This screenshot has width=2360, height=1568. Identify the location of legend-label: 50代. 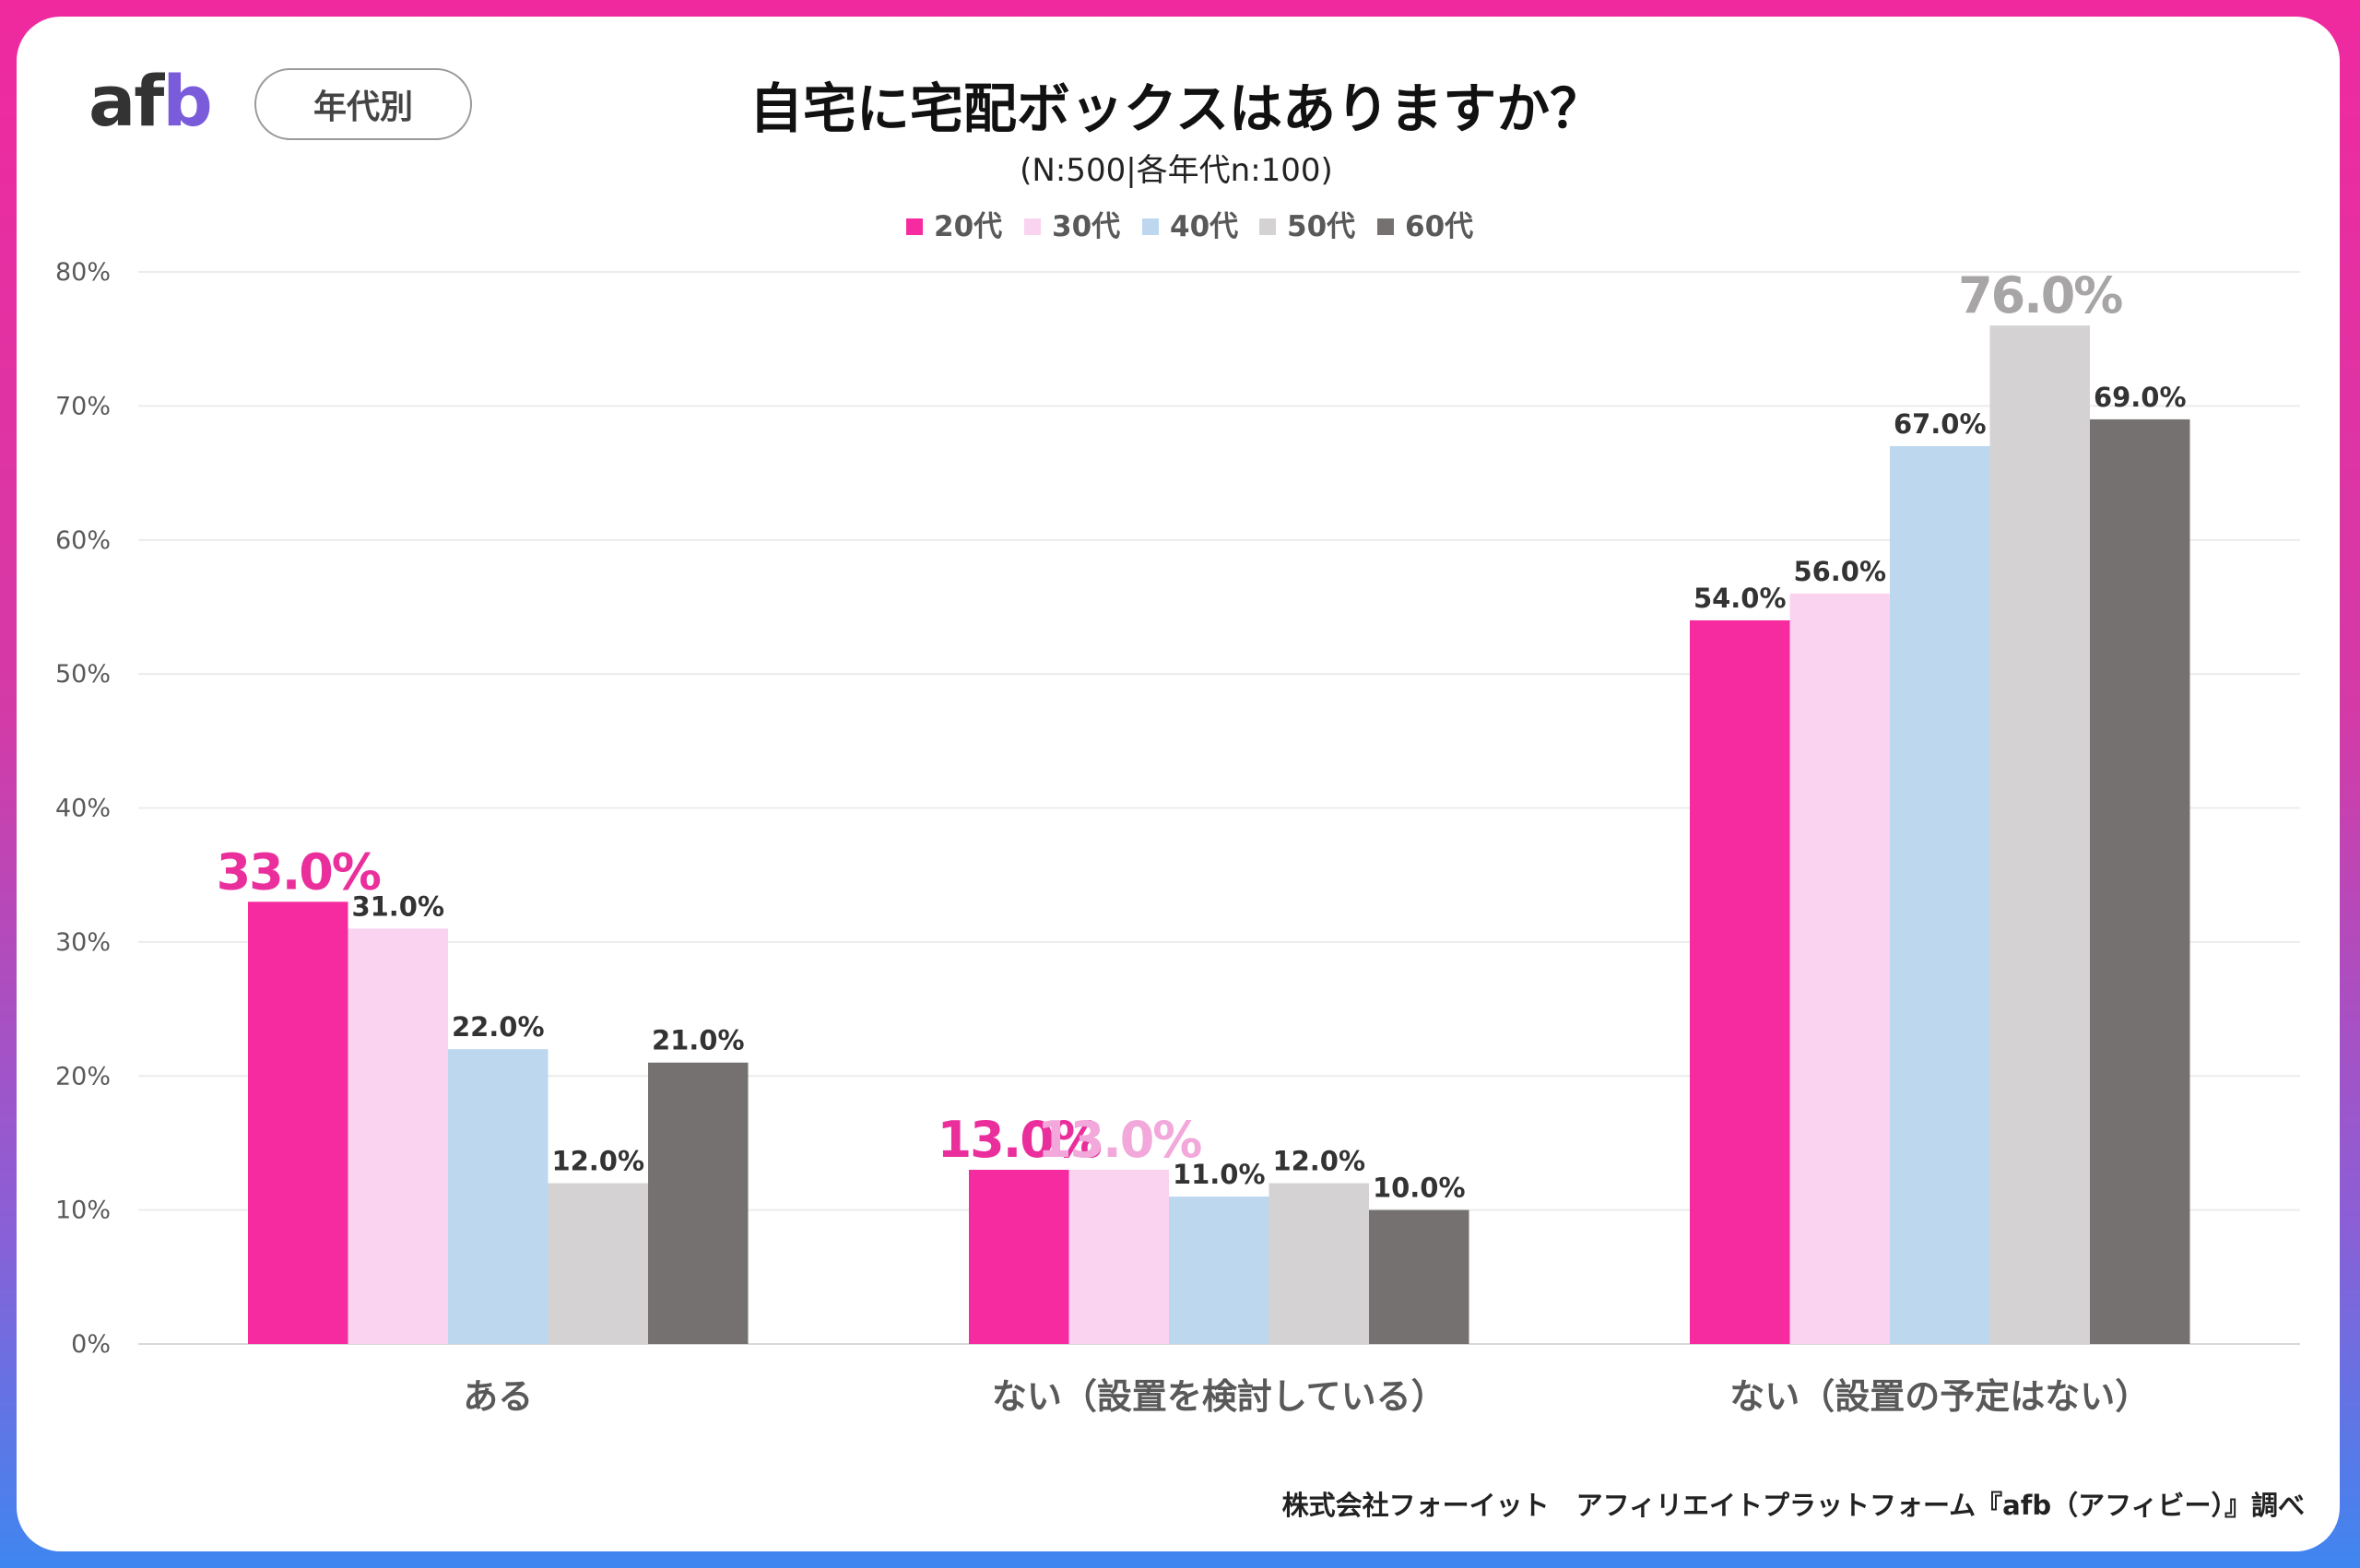
(1321, 227).